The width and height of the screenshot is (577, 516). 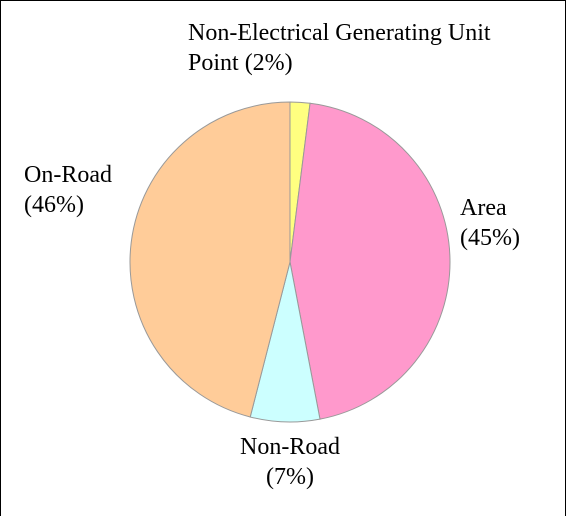 What do you see at coordinates (339, 48) in the screenshot?
I see `category-label: Non-Electrical Generating Unit Point` at bounding box center [339, 48].